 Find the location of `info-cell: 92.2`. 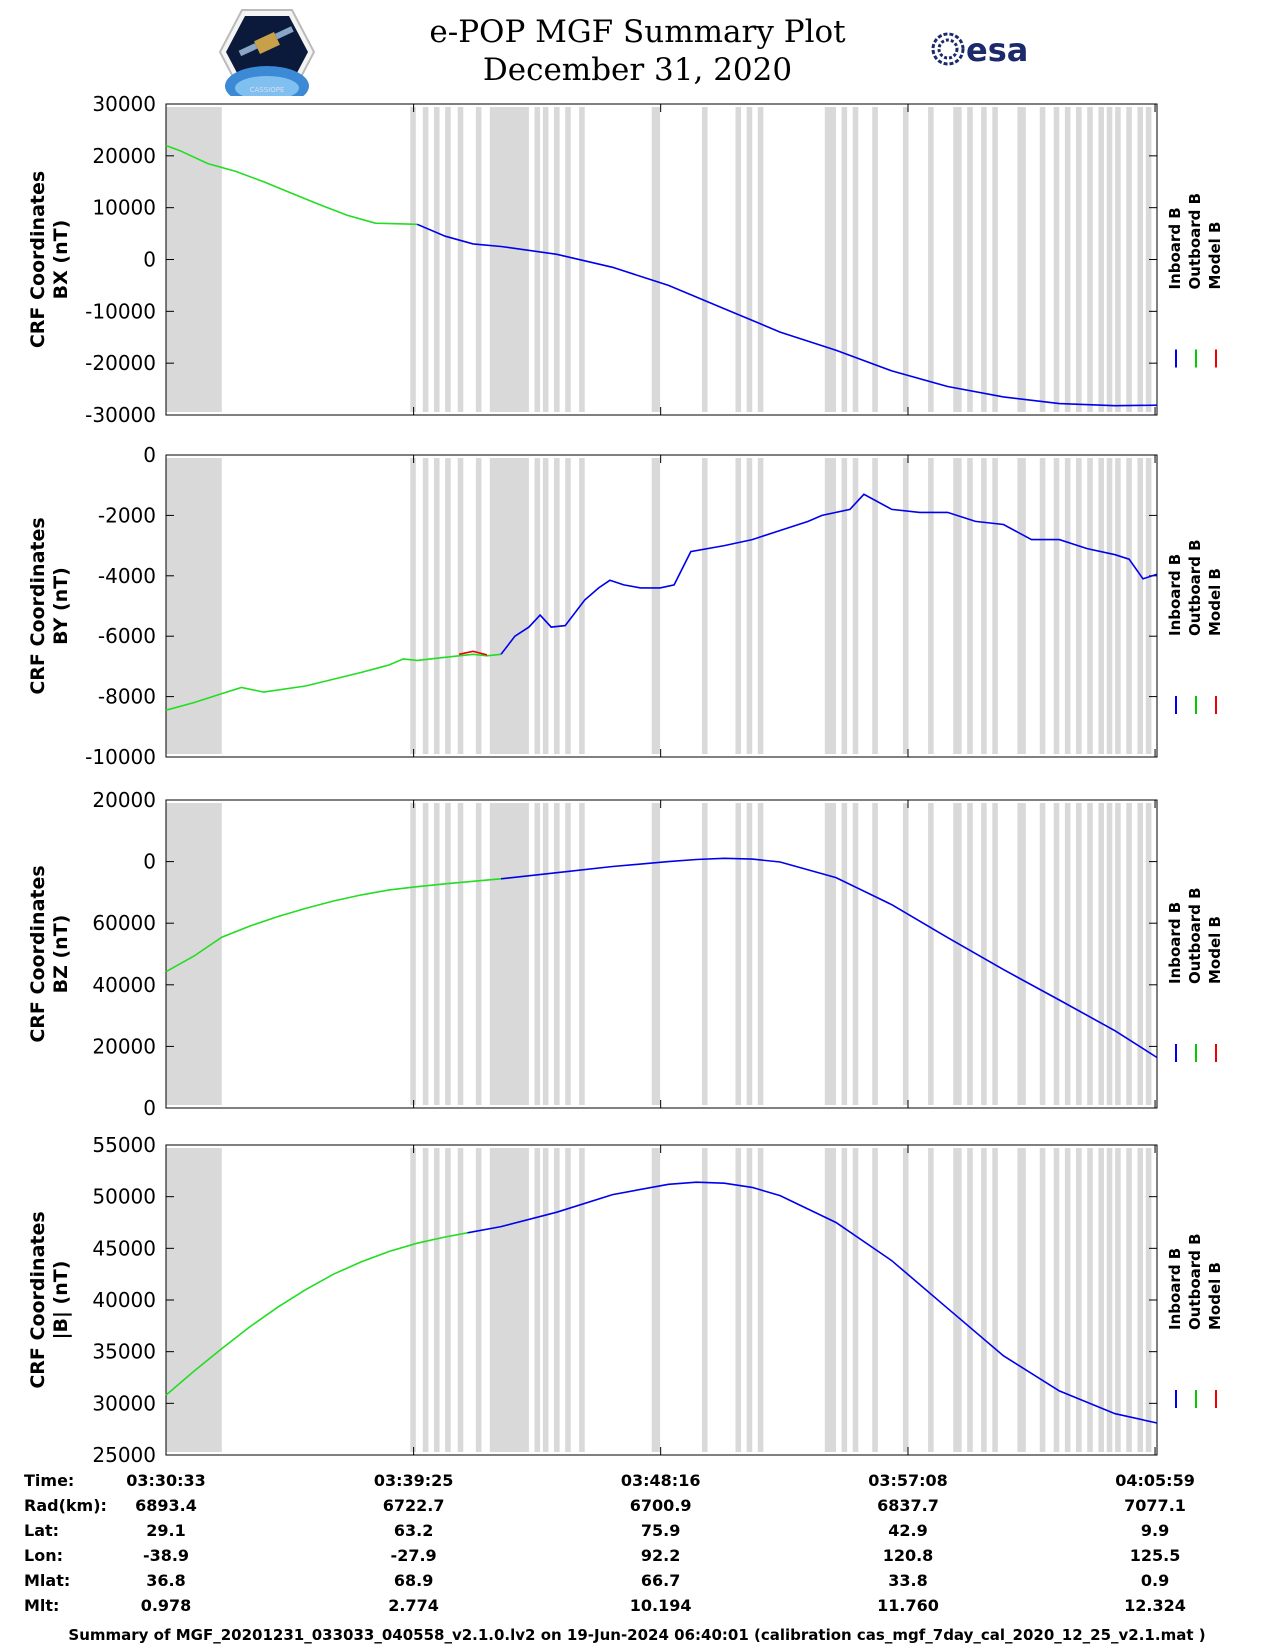

info-cell: 92.2 is located at coordinates (660, 1555).